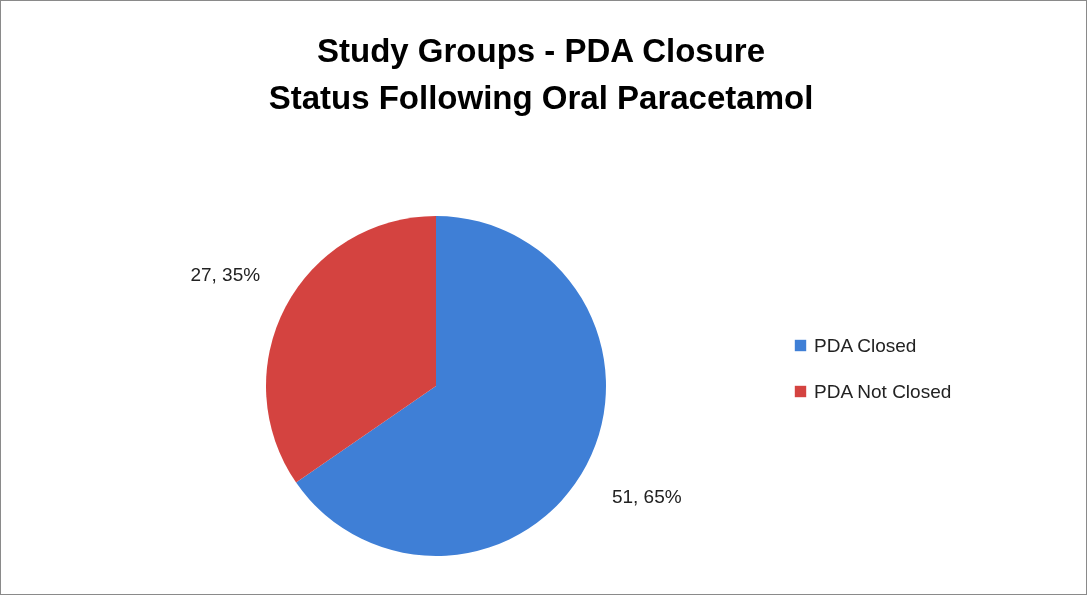  I want to click on data-label: 27, 35%, so click(225, 275).